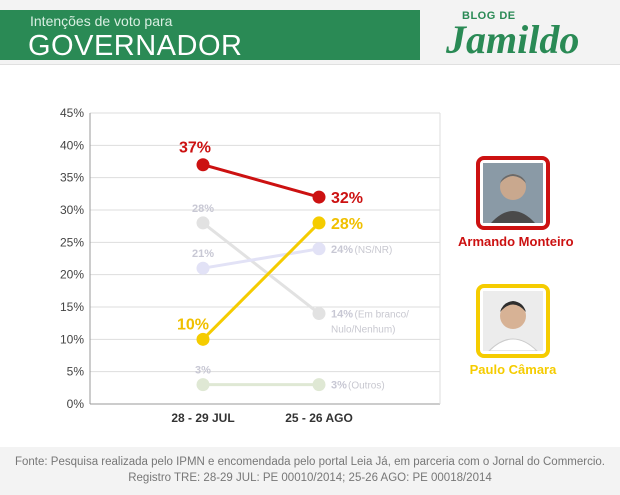  Describe the element at coordinates (363, 329) in the screenshot. I see `series-end-label: Nulo/Nenhum)` at that location.